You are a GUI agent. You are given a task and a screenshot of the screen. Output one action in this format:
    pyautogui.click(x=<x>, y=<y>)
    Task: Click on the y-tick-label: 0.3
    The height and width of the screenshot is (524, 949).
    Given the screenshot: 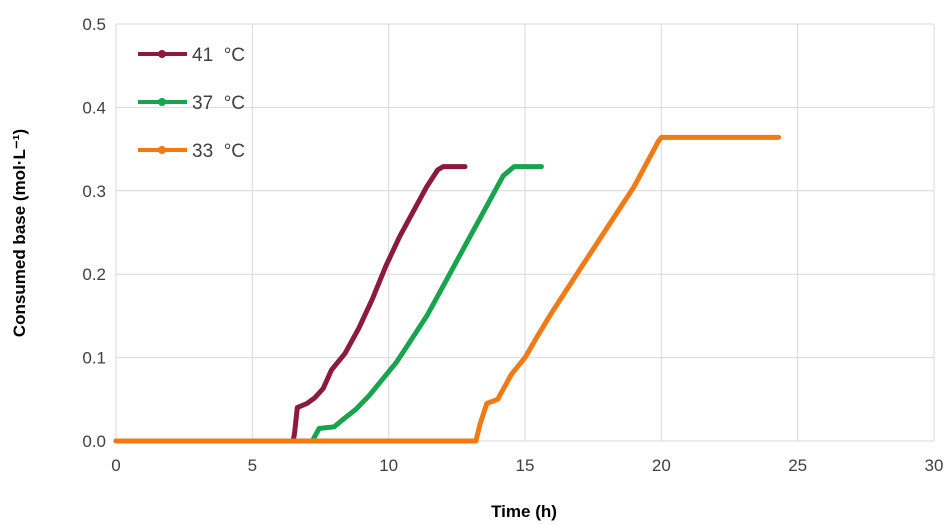 What is the action you would take?
    pyautogui.click(x=94, y=191)
    